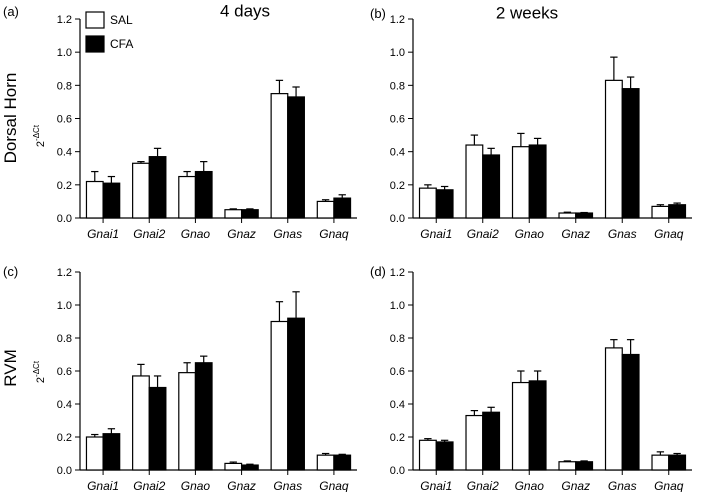 The image size is (716, 492). Describe the element at coordinates (95, 20) in the screenshot. I see `legend-swatch-sal` at that location.